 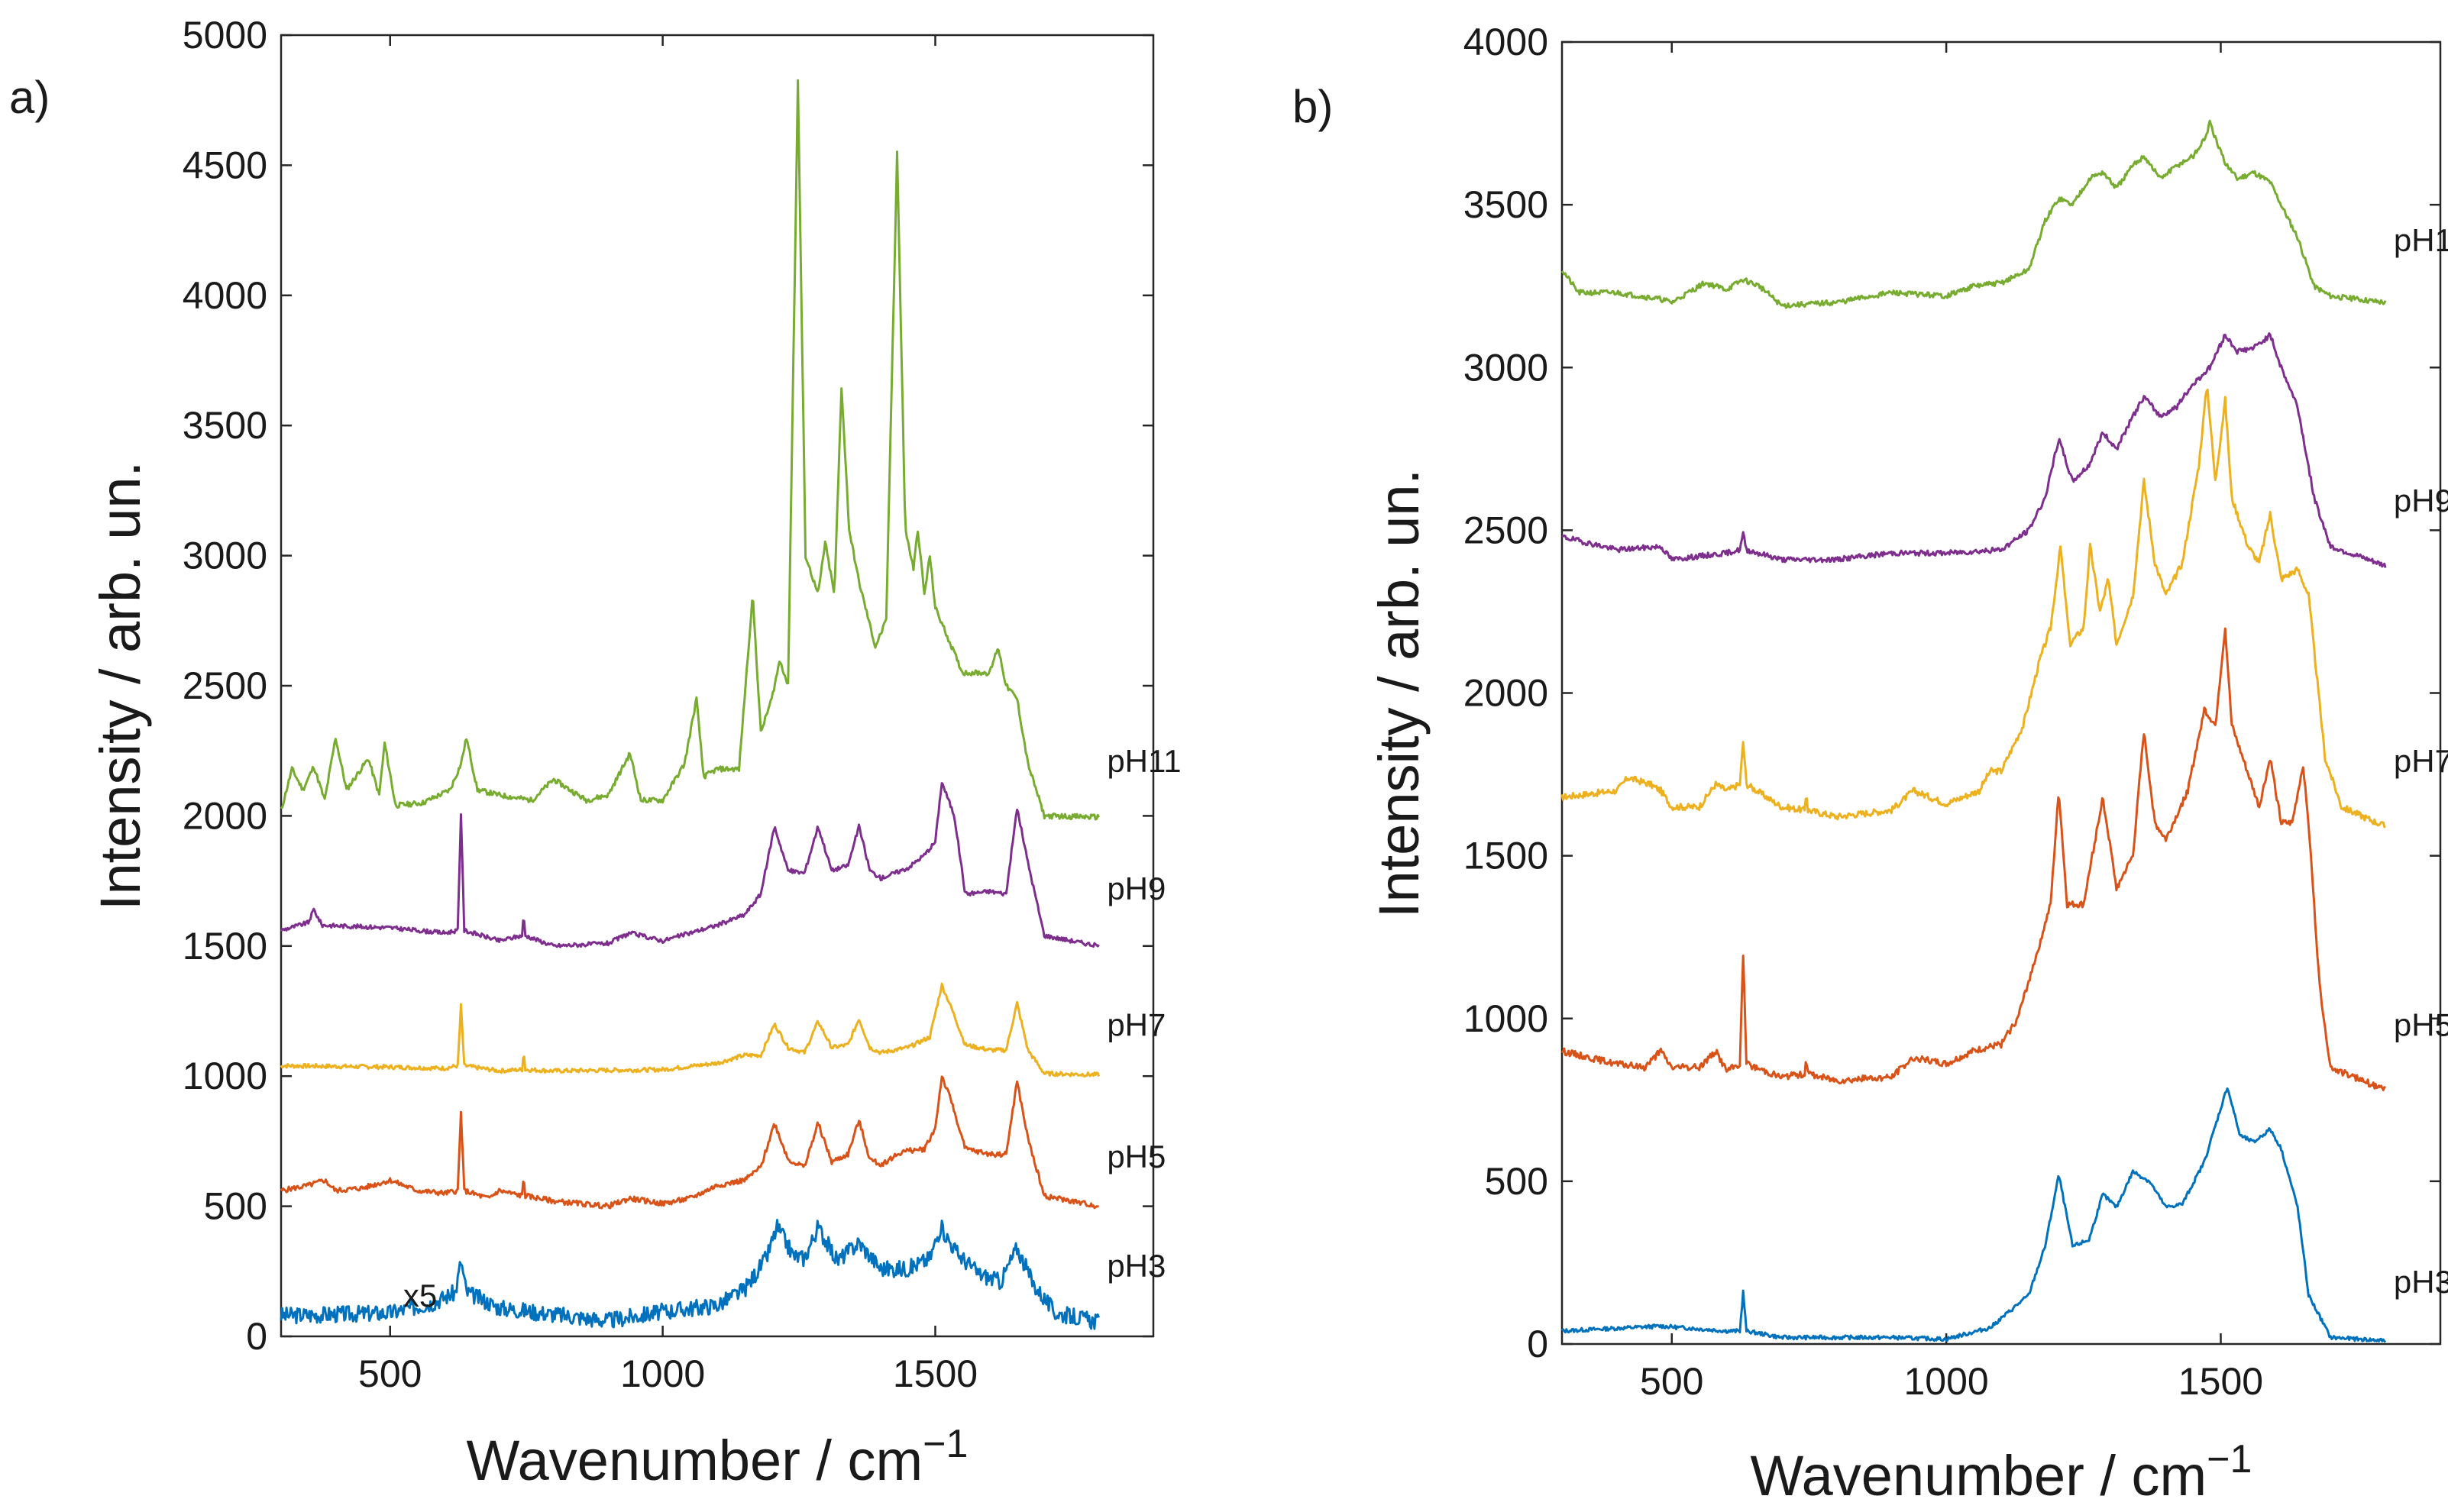 What do you see at coordinates (945, 1444) in the screenshot?
I see `x-axis-label-sup-a: −1` at bounding box center [945, 1444].